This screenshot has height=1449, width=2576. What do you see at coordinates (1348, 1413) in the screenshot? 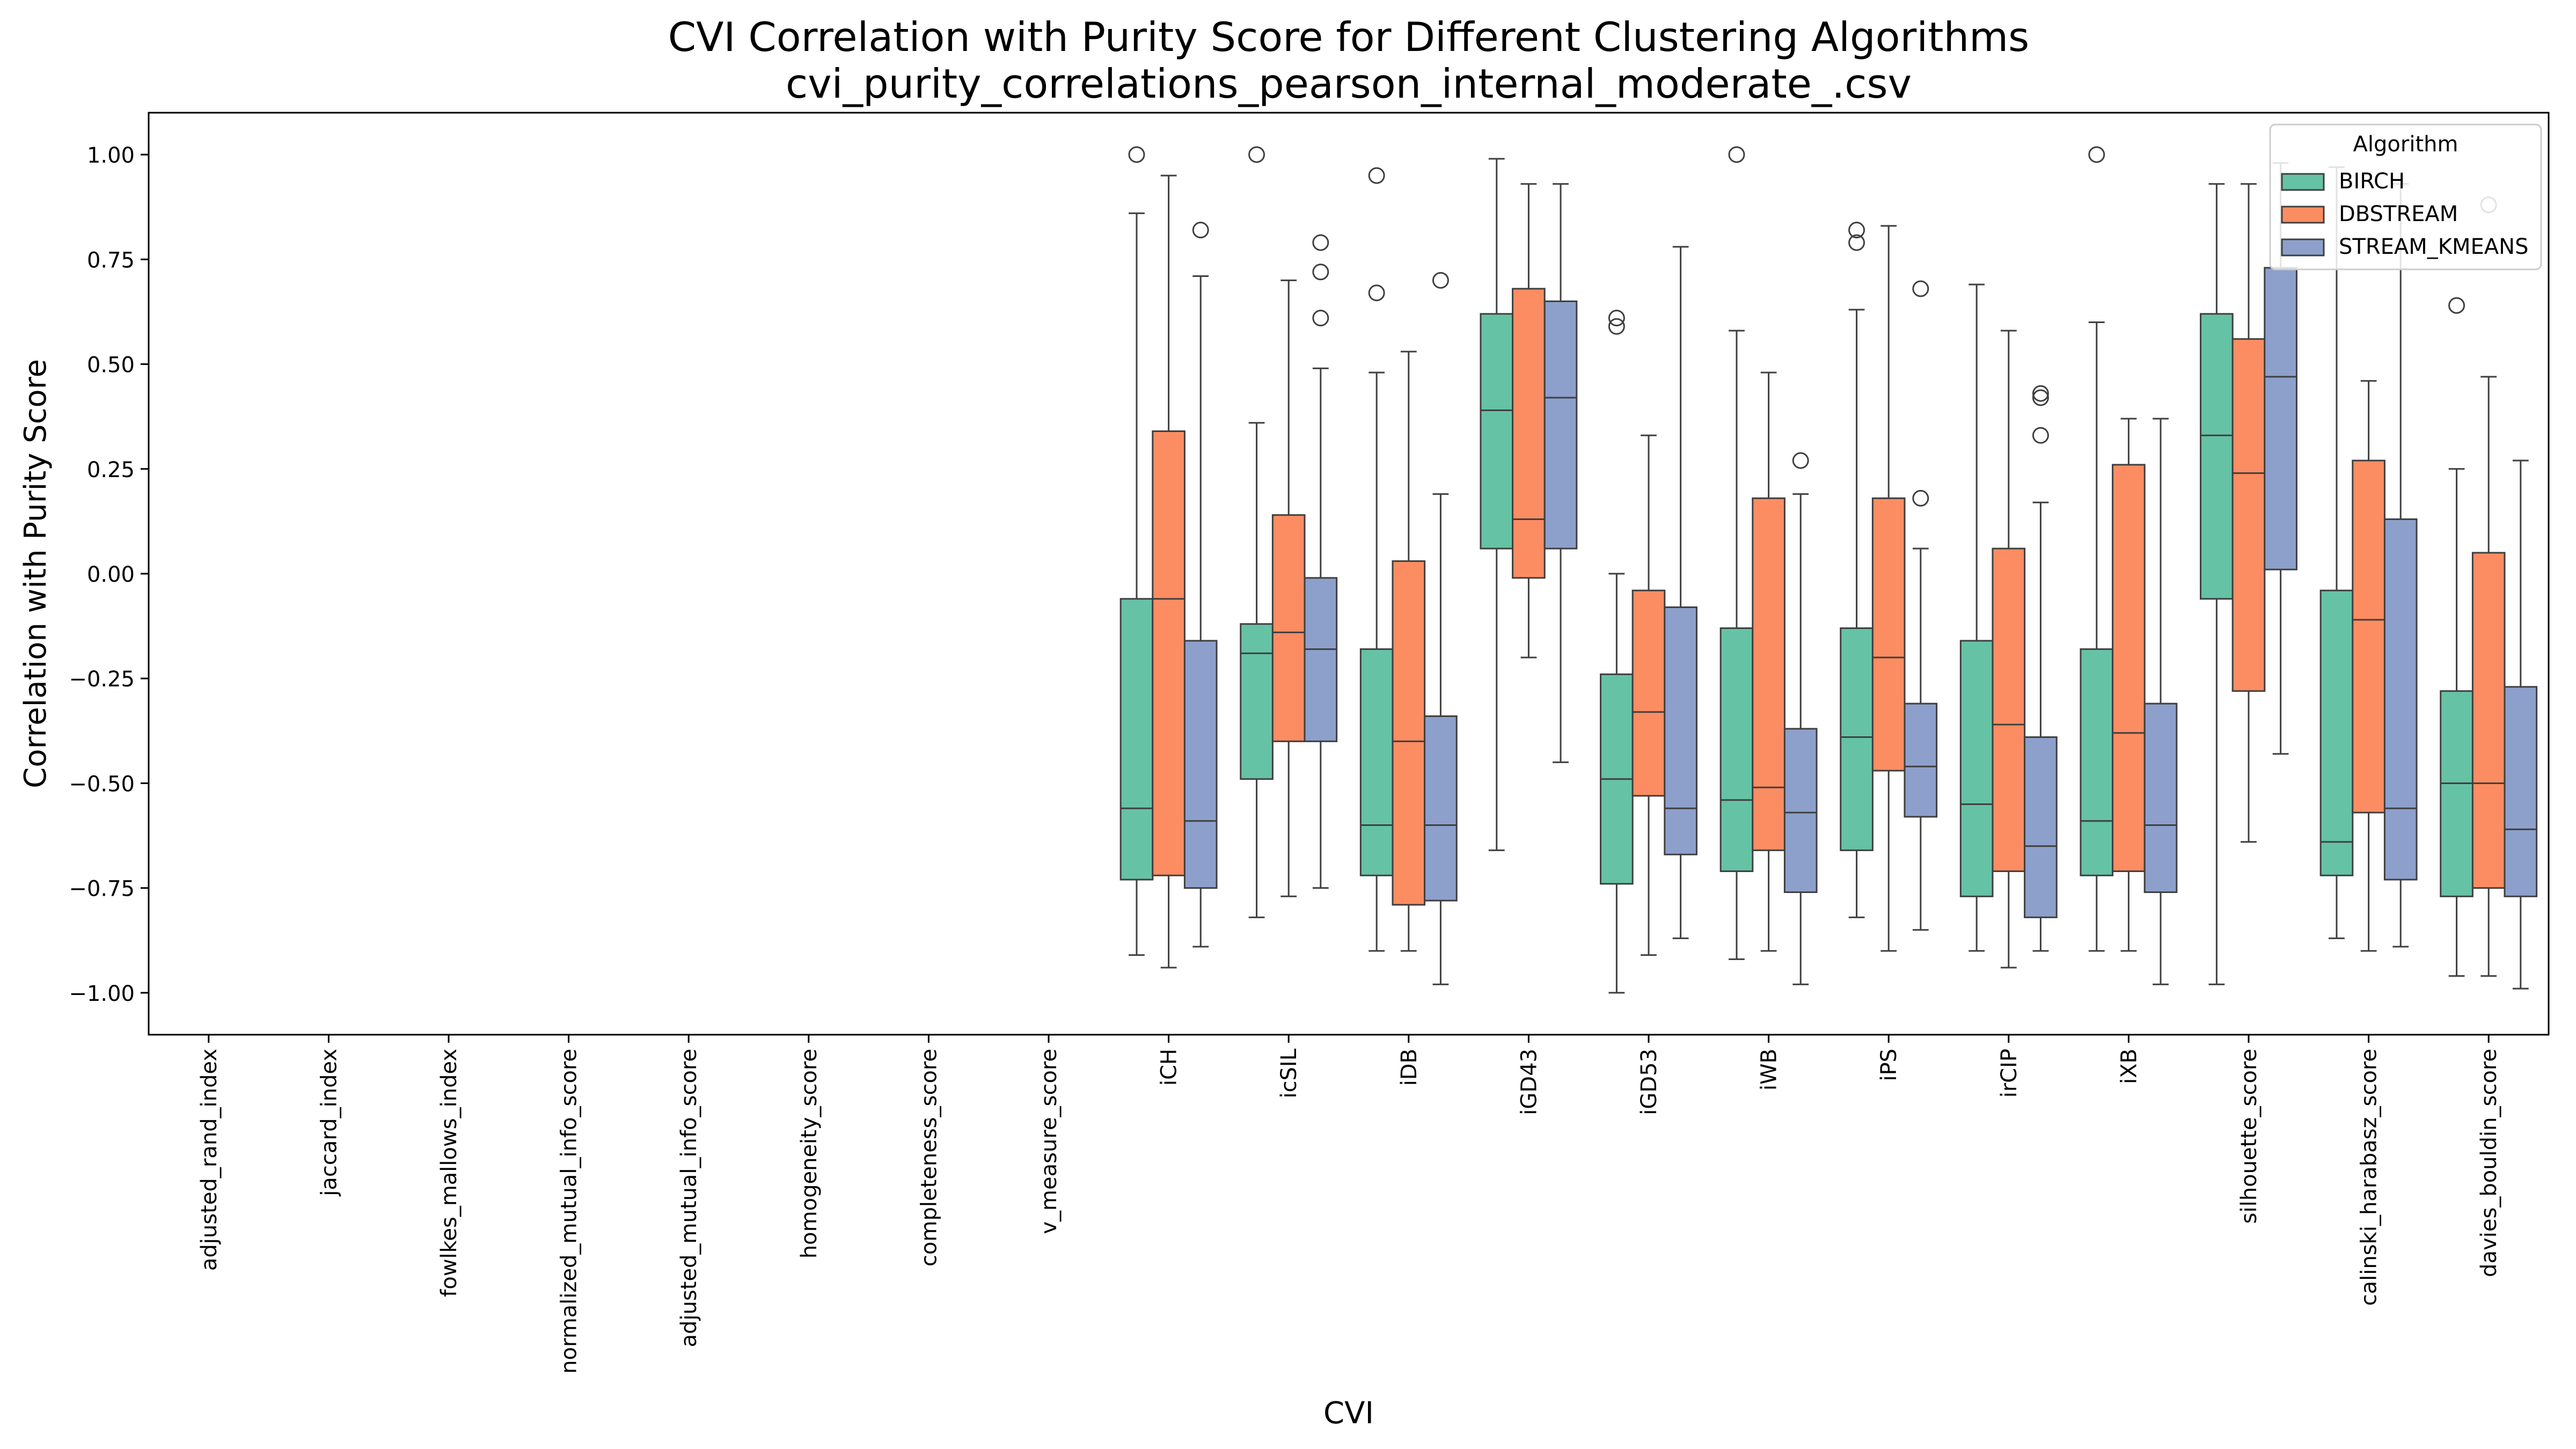
I see `x-axis-label: CVI` at bounding box center [1348, 1413].